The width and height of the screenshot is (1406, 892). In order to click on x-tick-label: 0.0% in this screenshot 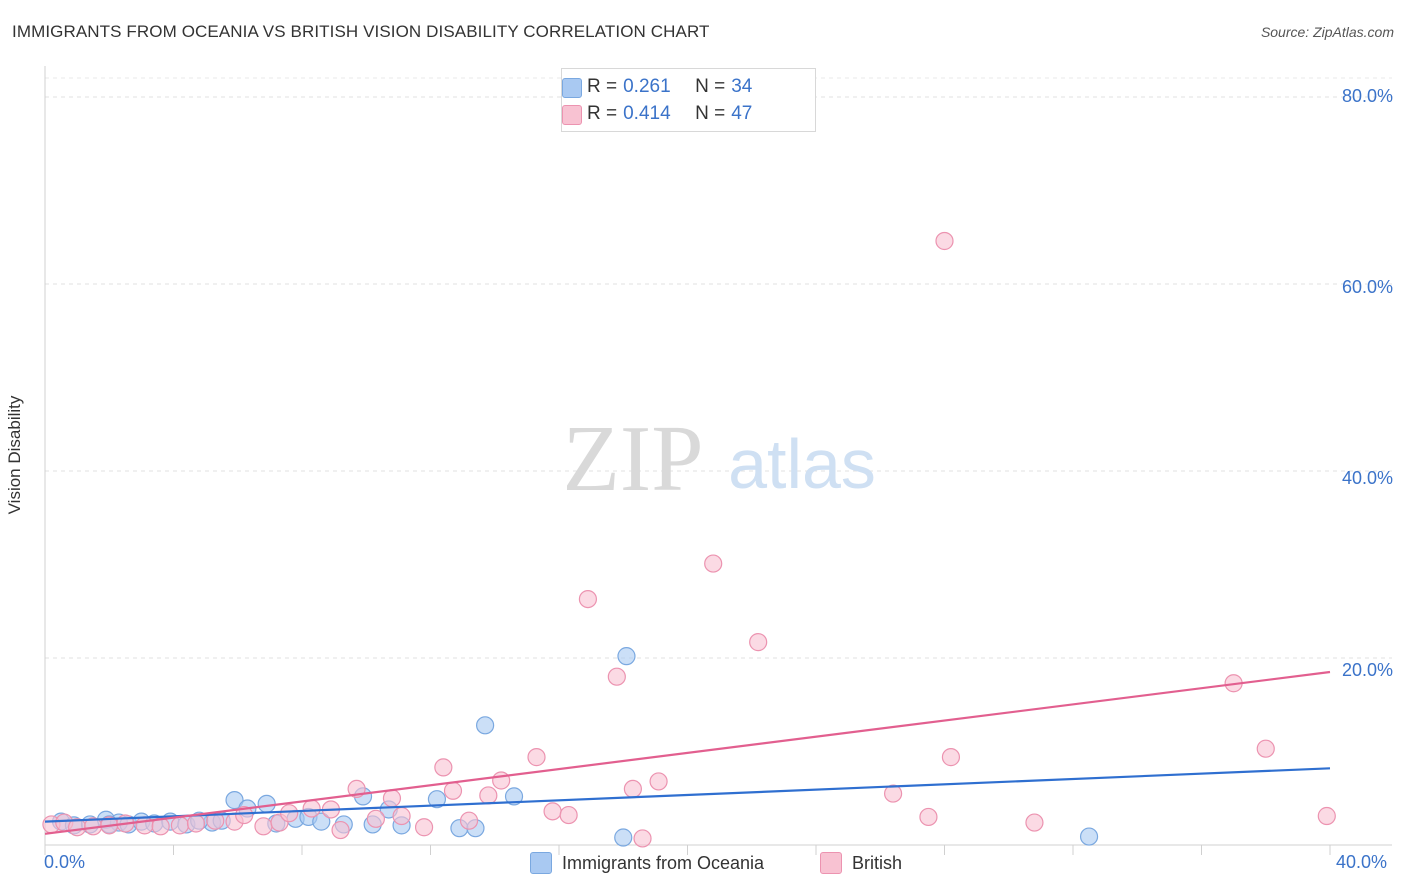, I will do `click(65, 862)`.